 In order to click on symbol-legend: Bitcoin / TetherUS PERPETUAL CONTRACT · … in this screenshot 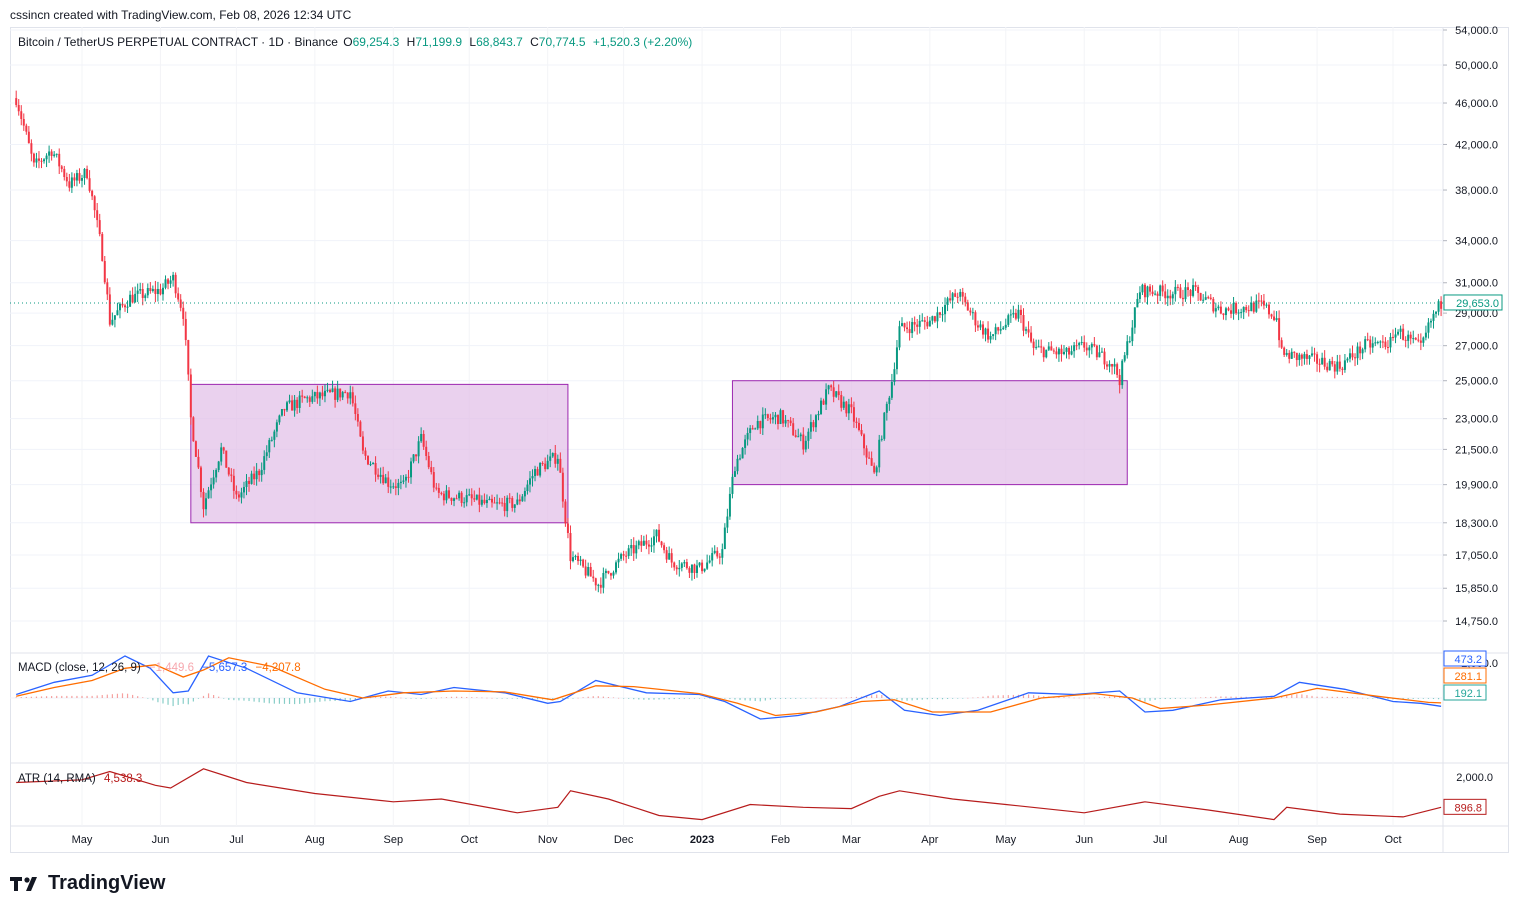, I will do `click(357, 42)`.